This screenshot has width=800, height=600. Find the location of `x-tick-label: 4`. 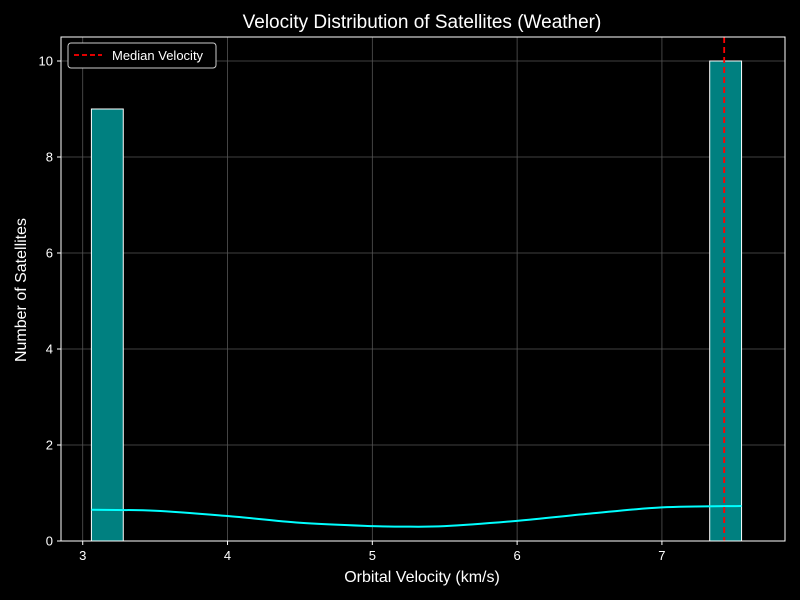

x-tick-label: 4 is located at coordinates (227, 555).